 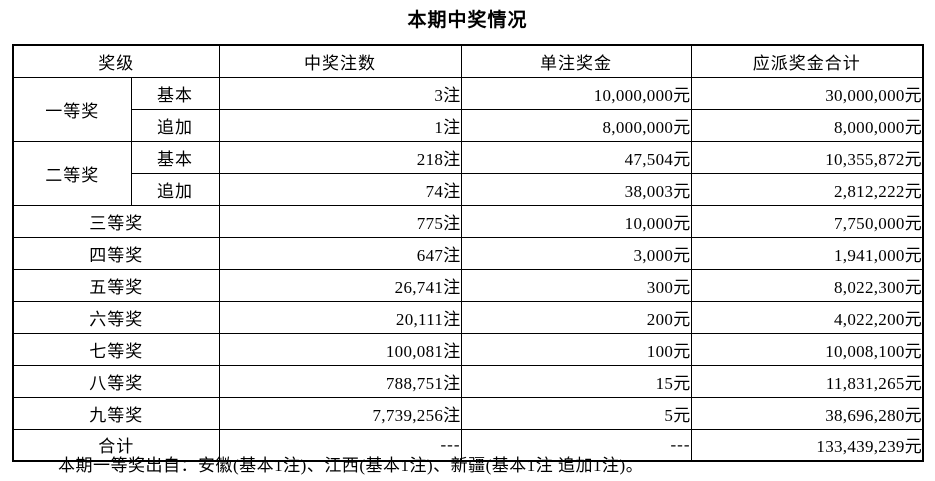 What do you see at coordinates (116, 253) in the screenshot?
I see `grade-label: 四等奖` at bounding box center [116, 253].